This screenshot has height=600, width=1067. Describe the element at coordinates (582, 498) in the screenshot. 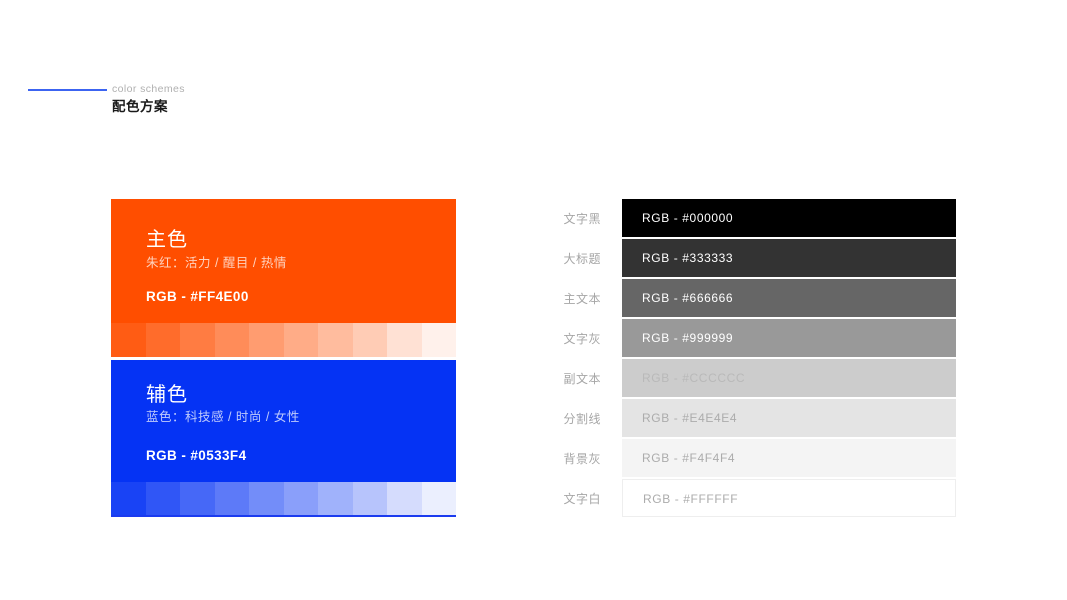

I see `row-label: 文字白` at that location.